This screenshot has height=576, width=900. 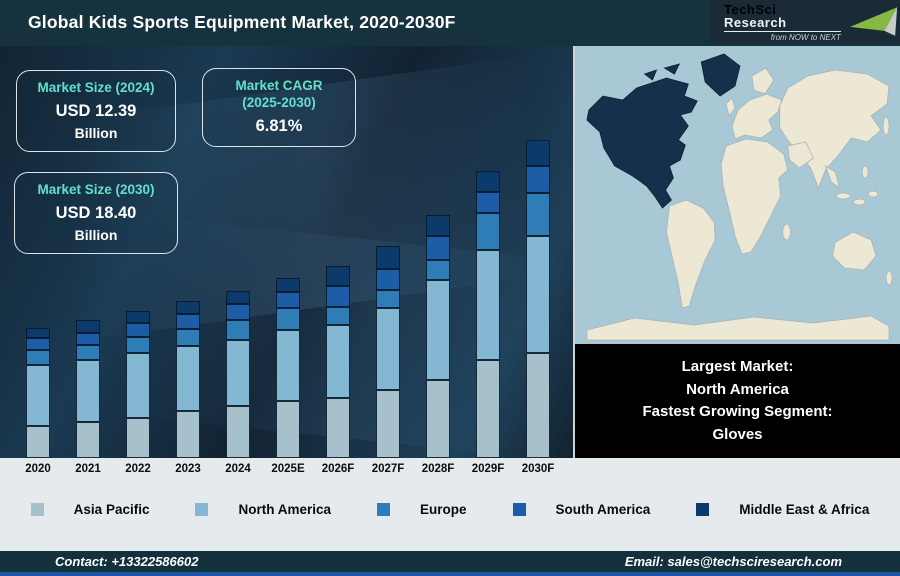 I want to click on bar-2029F, so click(x=488, y=314).